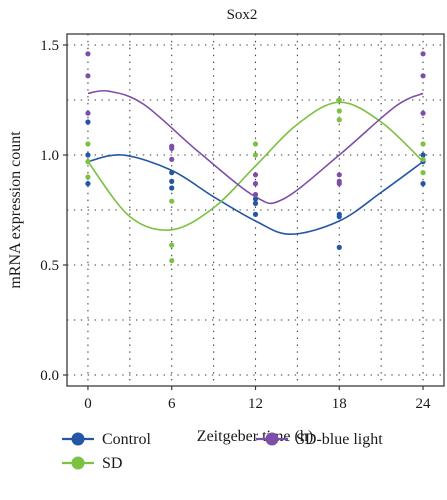  I want to click on fit-curve, so click(255, 195).